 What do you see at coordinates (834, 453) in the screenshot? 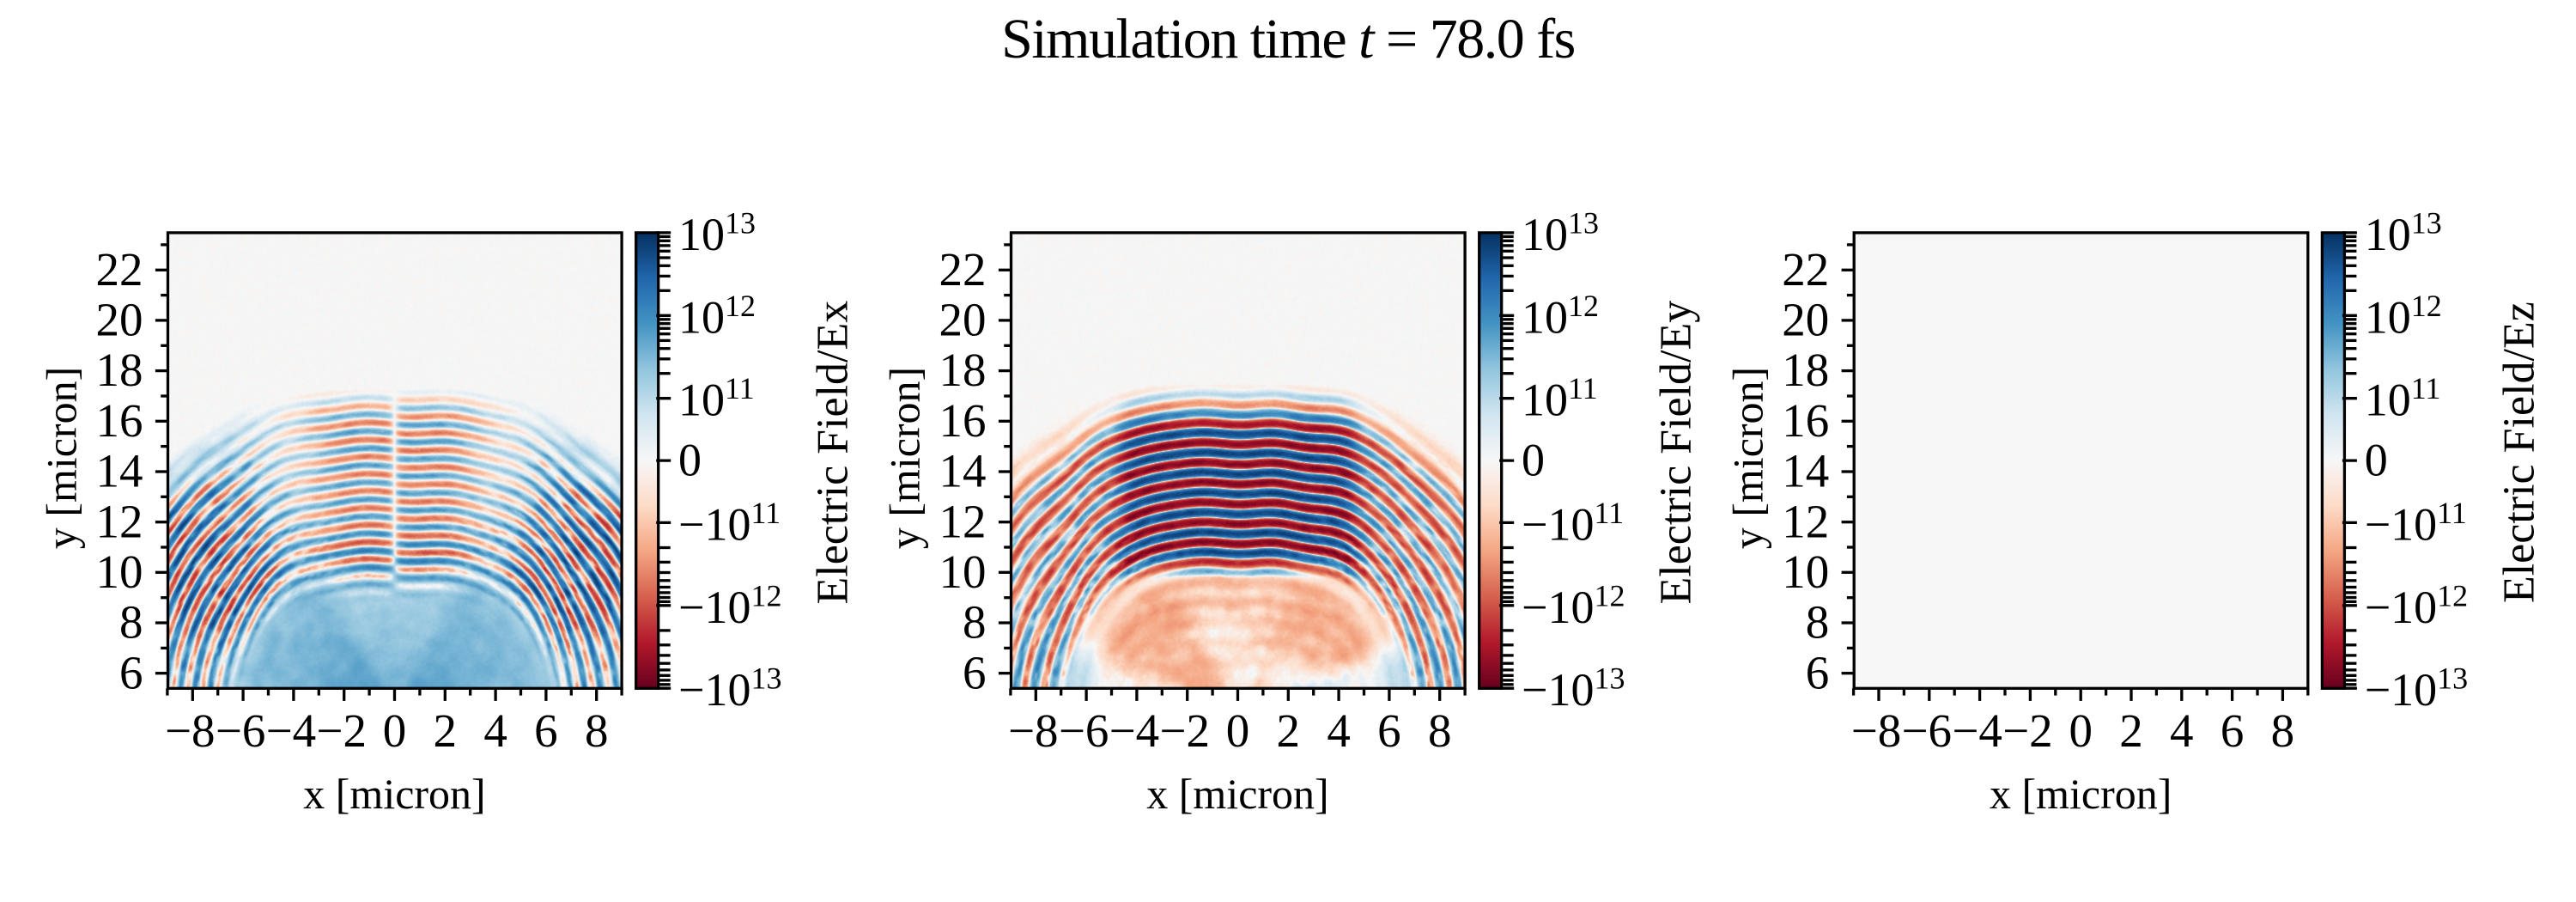
I see `svg-text: Electric Field/Ex` at bounding box center [834, 453].